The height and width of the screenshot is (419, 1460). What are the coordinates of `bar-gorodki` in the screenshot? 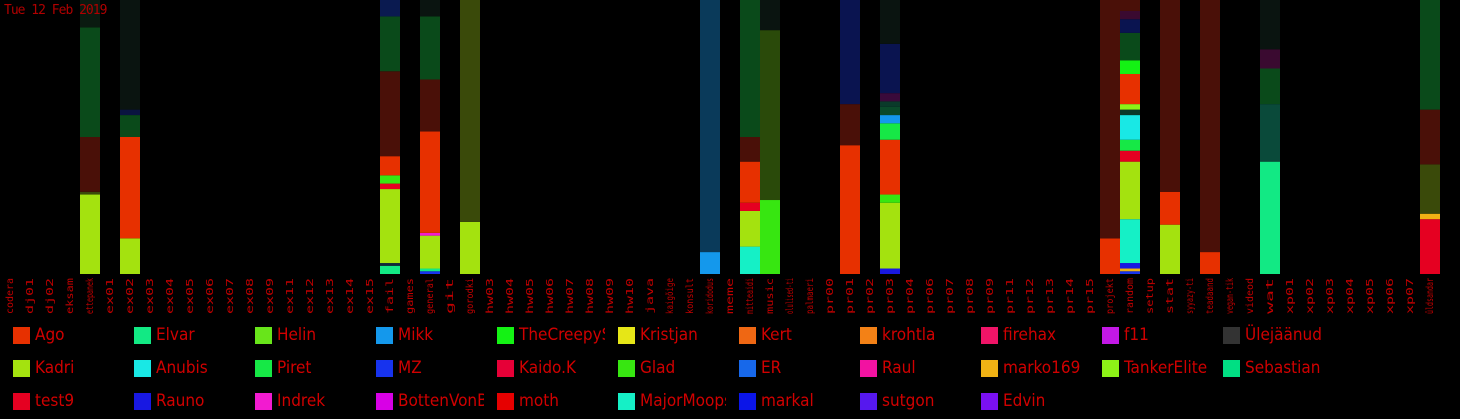 It's located at (470, 137).